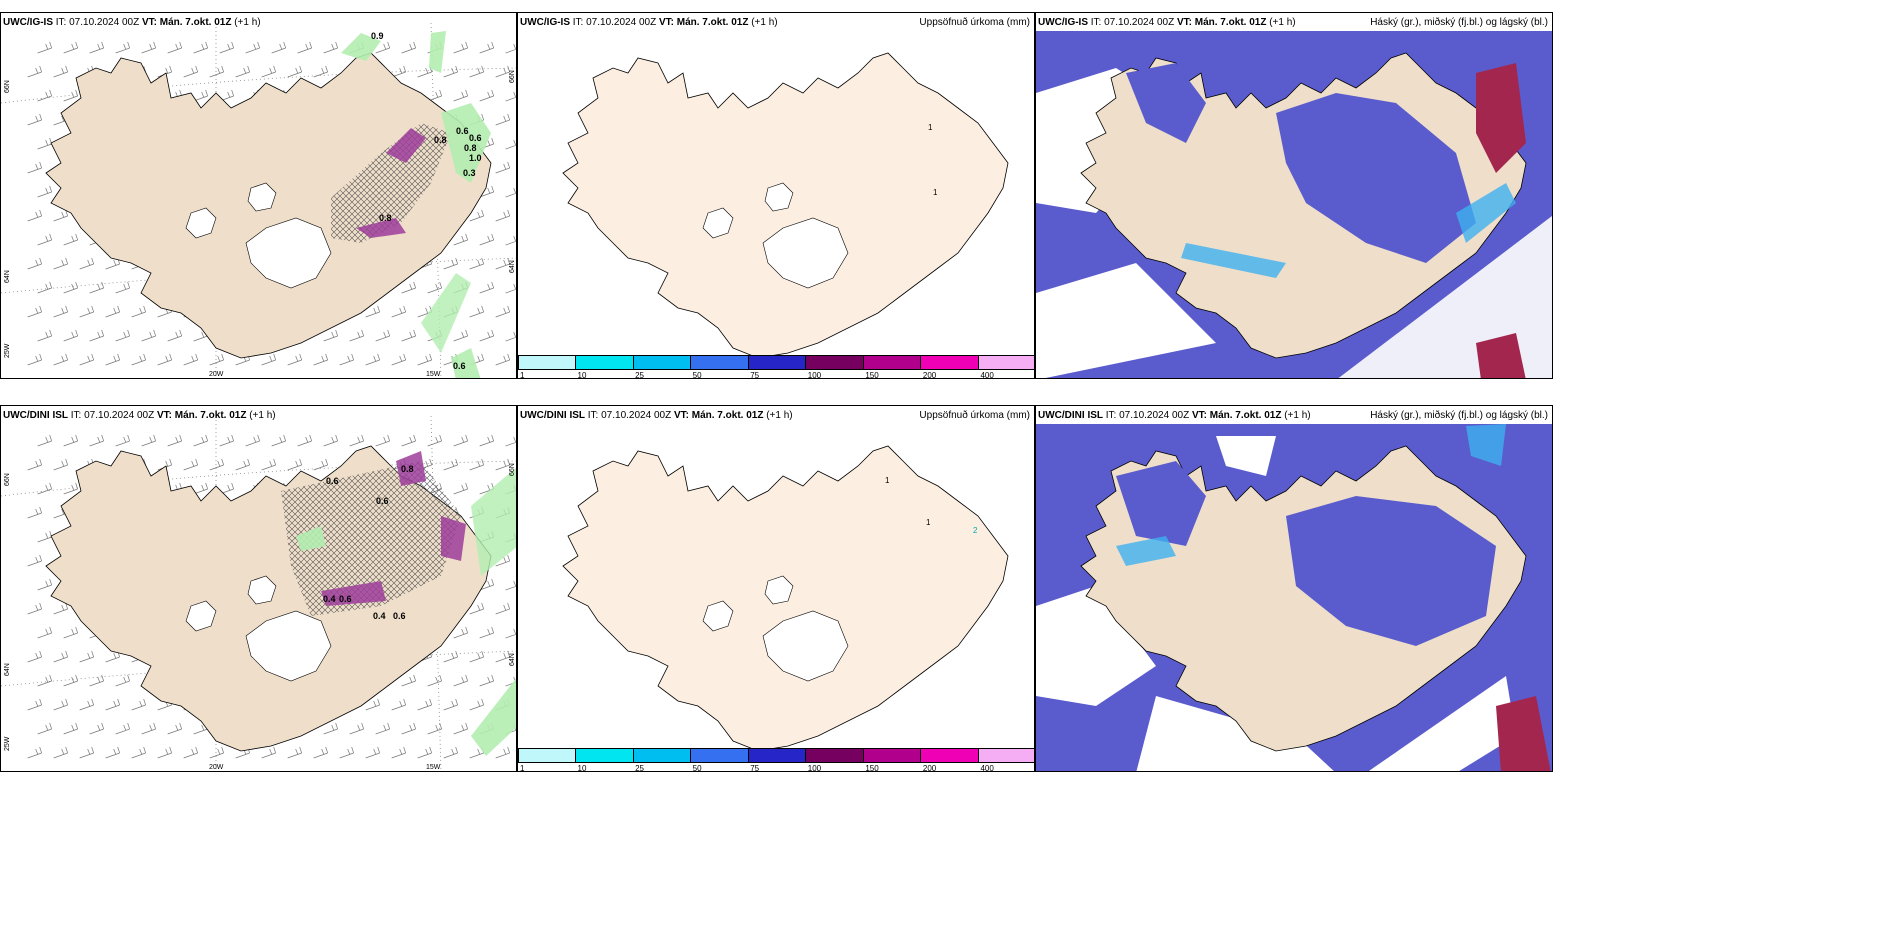  Describe the element at coordinates (7, 276) in the screenshot. I see `lat-label: 64N` at that location.